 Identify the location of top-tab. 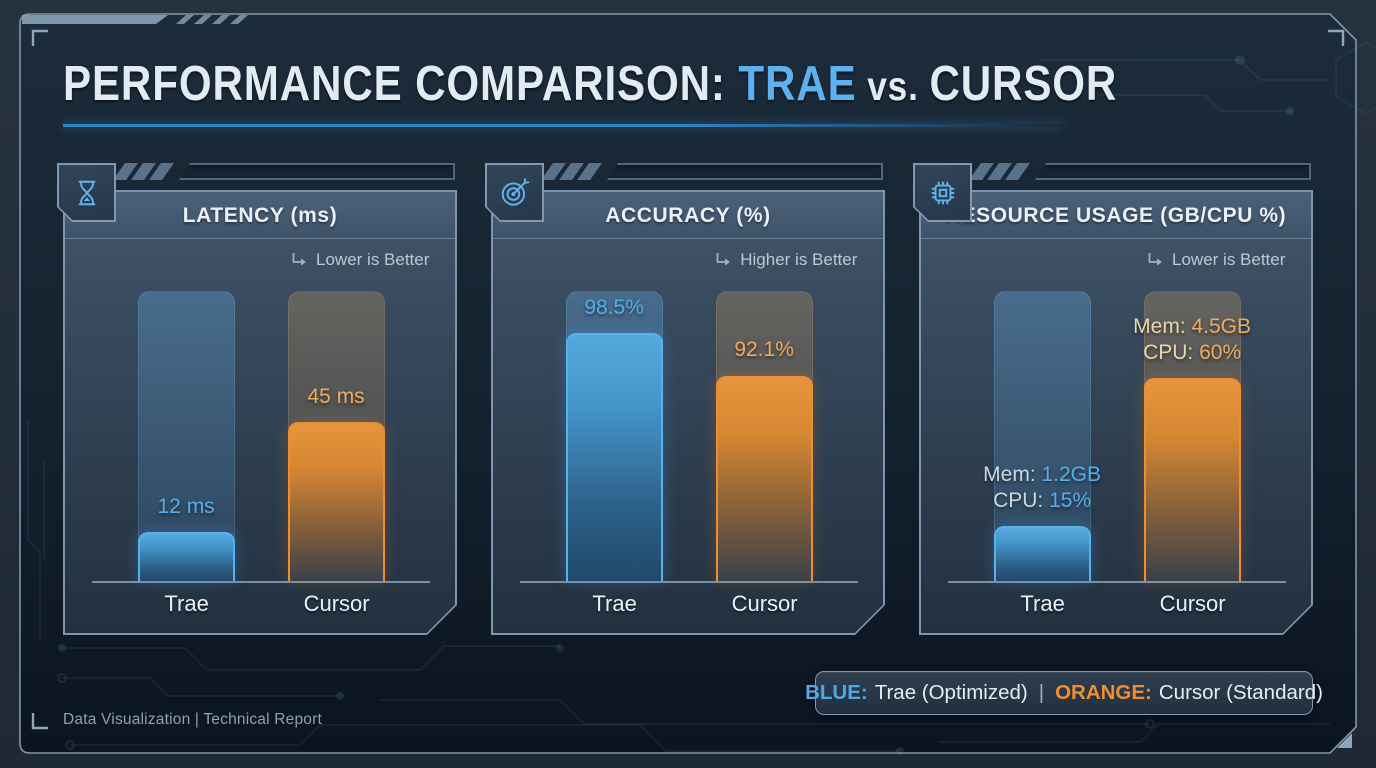
(95, 19).